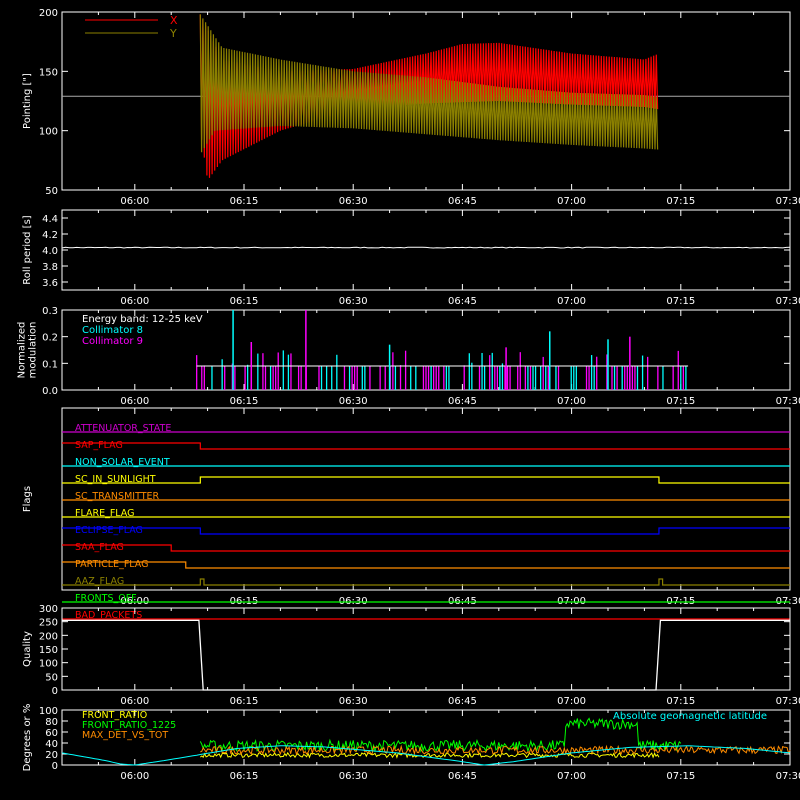 This screenshot has height=800, width=800. What do you see at coordinates (117, 496) in the screenshot?
I see `flag-label: SC_TRANSMITTER` at bounding box center [117, 496].